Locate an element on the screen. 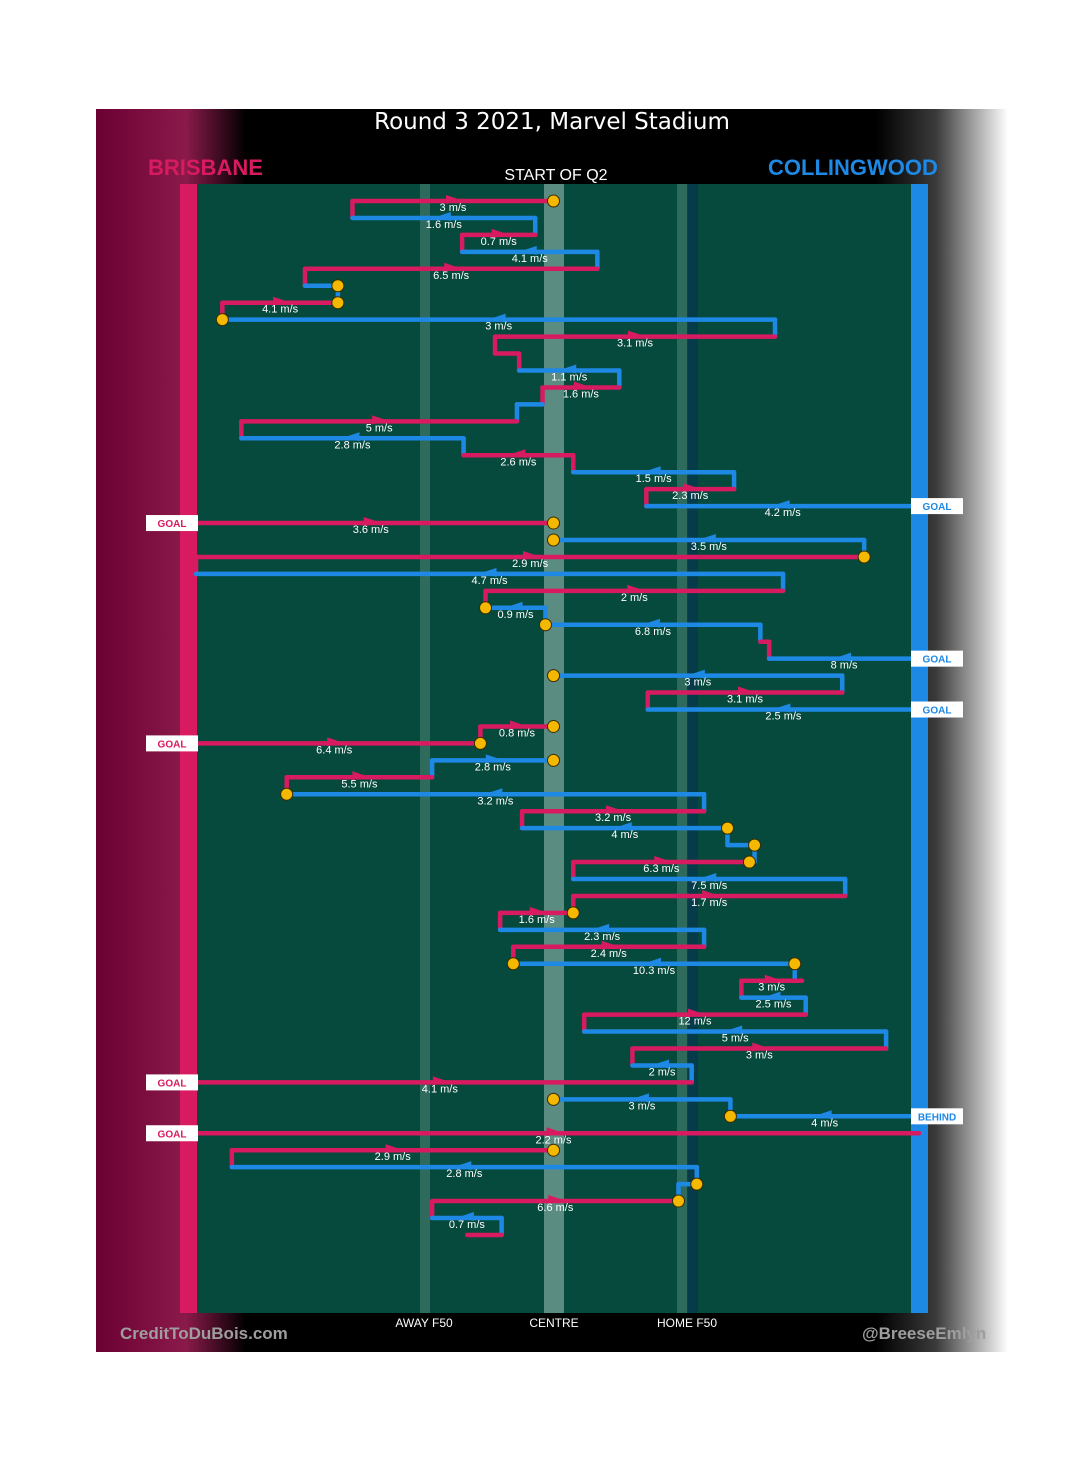  axis-label-away-f50: AWAY F50 is located at coordinates (424, 1323).